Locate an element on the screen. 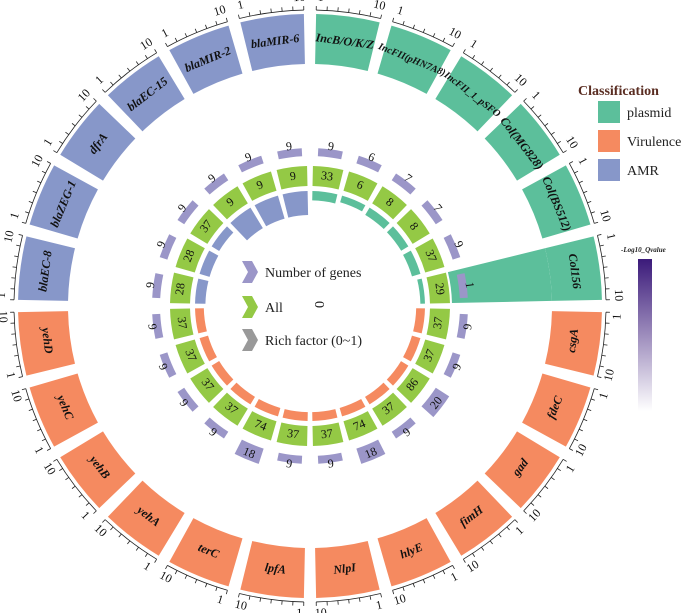 Image resolution: width=685 pixels, height=613 pixels. genes-block-incb-o-k-z is located at coordinates (330, 154).